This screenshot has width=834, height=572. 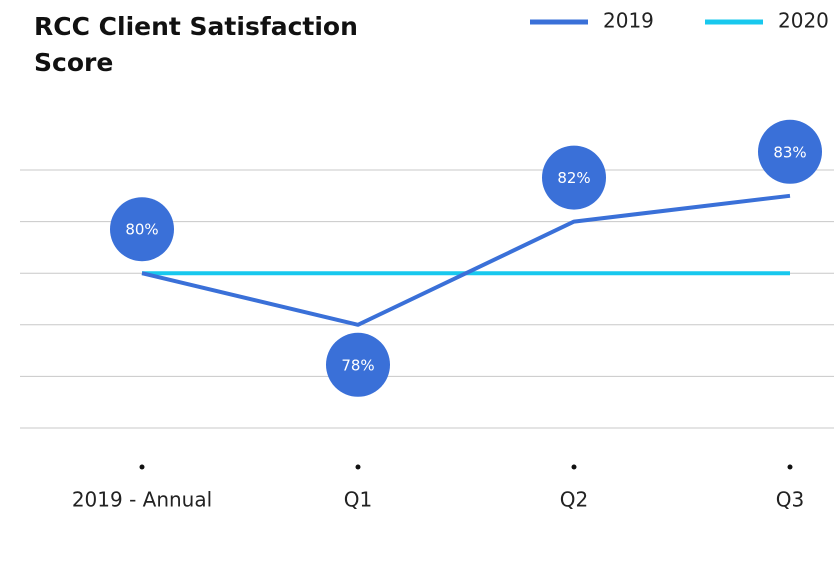 I want to click on data-label: 82%, so click(x=573, y=178).